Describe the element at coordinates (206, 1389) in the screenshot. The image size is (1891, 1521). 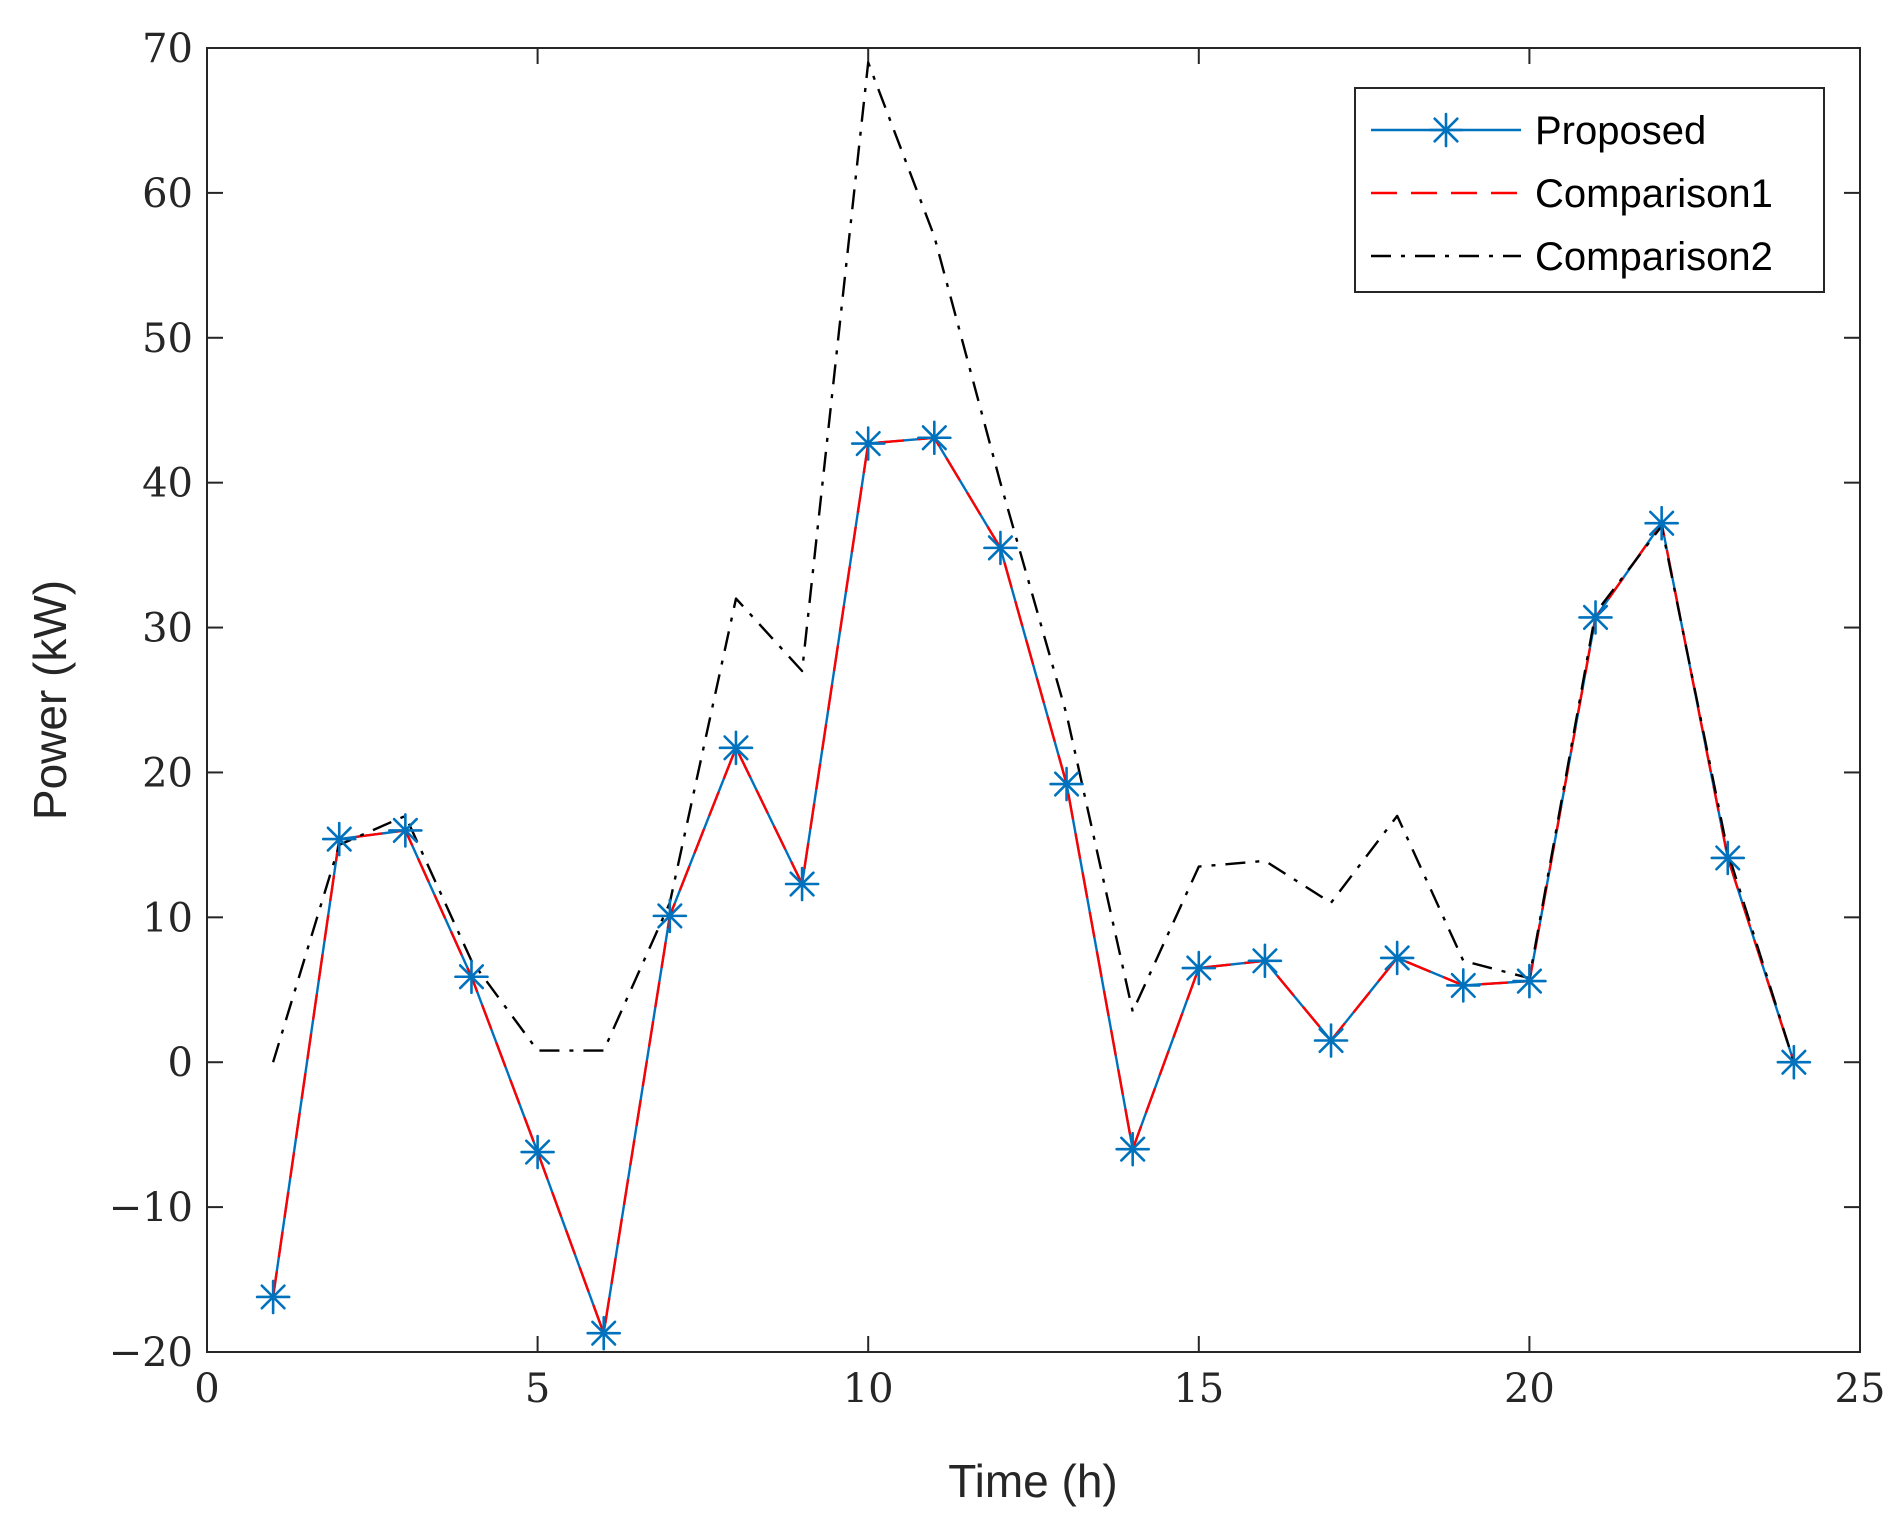
I see `x-tick-label: 0` at that location.